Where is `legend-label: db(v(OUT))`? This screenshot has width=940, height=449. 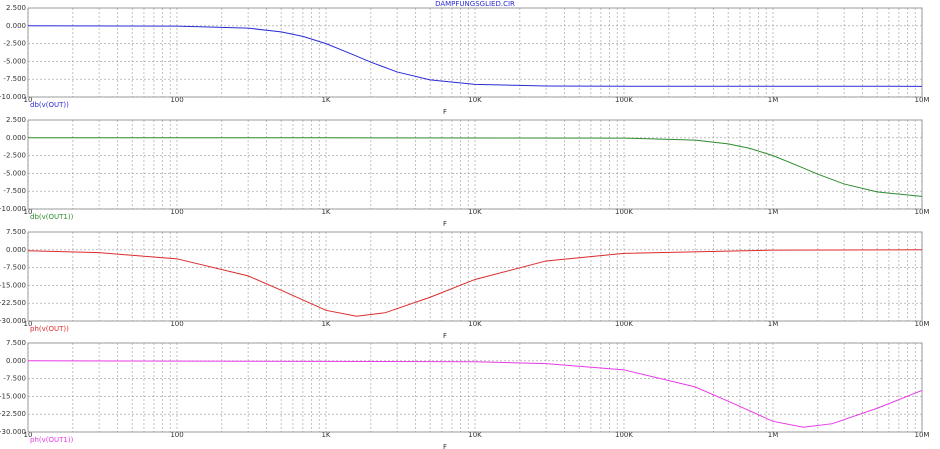
legend-label: db(v(OUT)) is located at coordinates (49, 105).